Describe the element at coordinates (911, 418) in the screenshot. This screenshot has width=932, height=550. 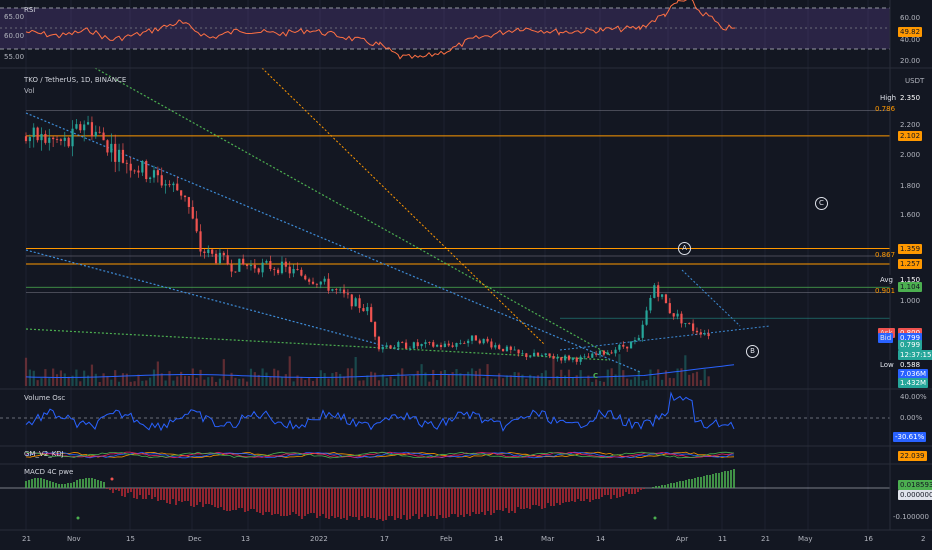
I see `volume-osc-tick: 0.00%` at that location.